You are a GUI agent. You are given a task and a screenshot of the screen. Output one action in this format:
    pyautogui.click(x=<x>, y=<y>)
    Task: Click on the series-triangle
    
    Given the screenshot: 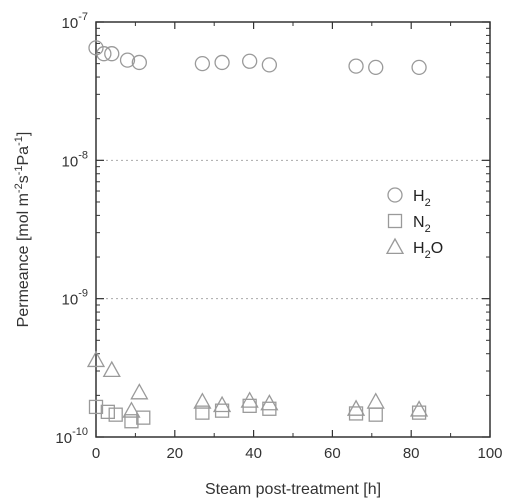 What is the action you would take?
    pyautogui.click(x=257, y=384)
    